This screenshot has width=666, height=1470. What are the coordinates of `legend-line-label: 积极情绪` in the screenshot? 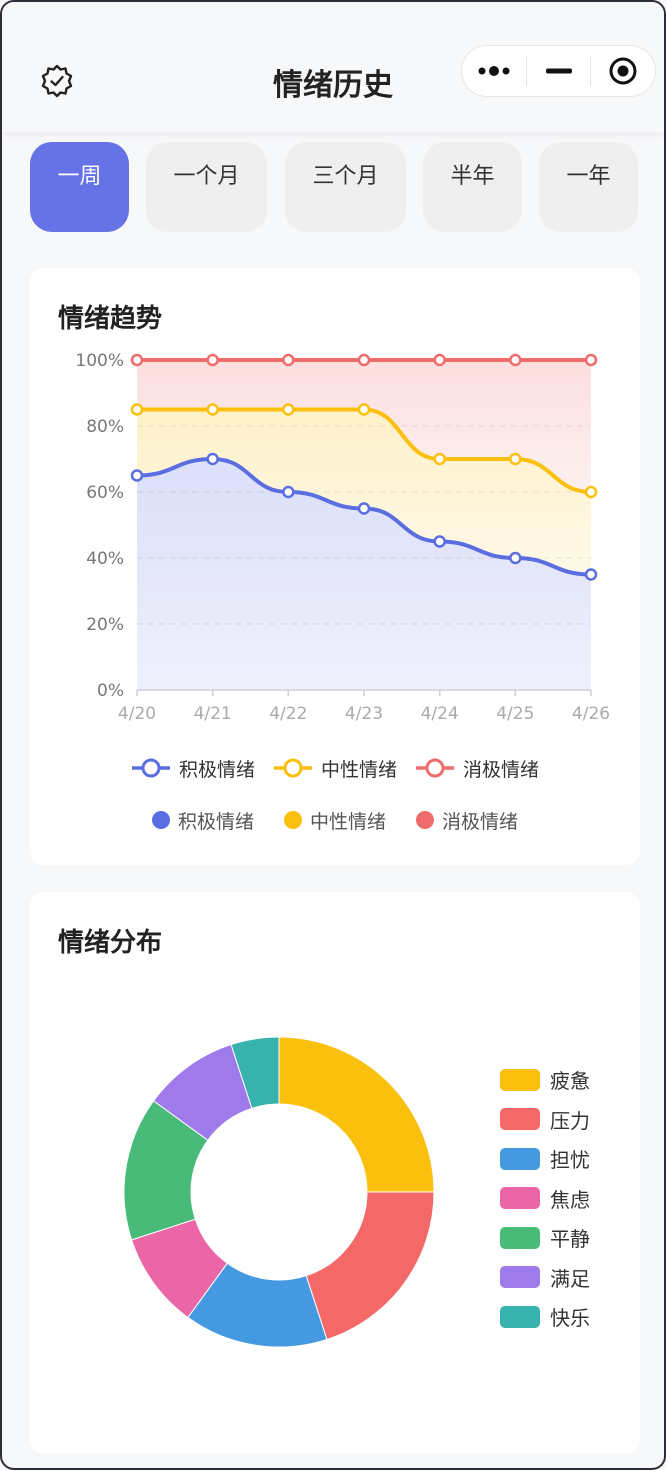 It's located at (216, 769).